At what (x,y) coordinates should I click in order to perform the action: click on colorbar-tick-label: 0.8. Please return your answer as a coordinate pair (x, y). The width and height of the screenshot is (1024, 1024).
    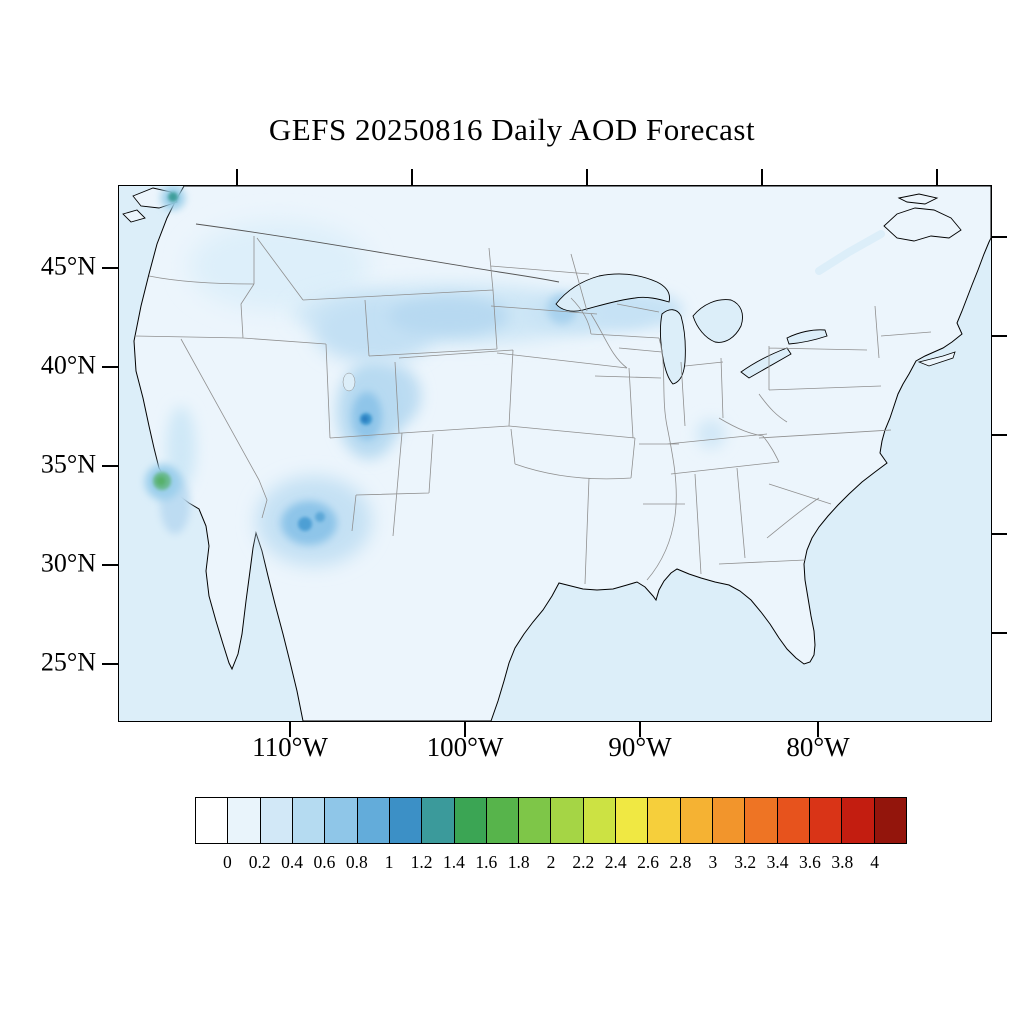
    Looking at the image, I should click on (356, 862).